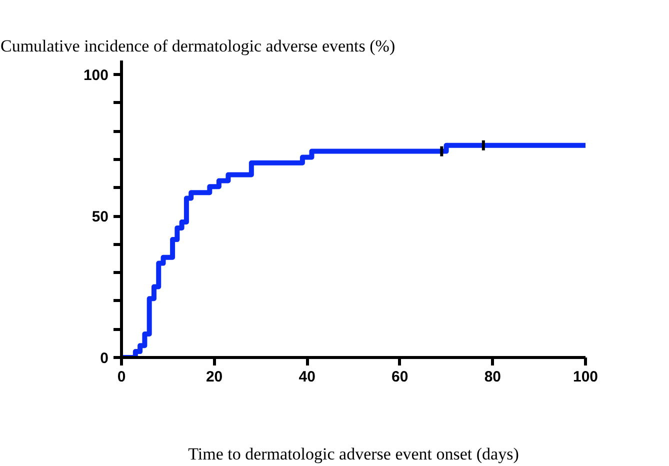 The width and height of the screenshot is (669, 466). What do you see at coordinates (585, 377) in the screenshot?
I see `x-tick-label: 100` at bounding box center [585, 377].